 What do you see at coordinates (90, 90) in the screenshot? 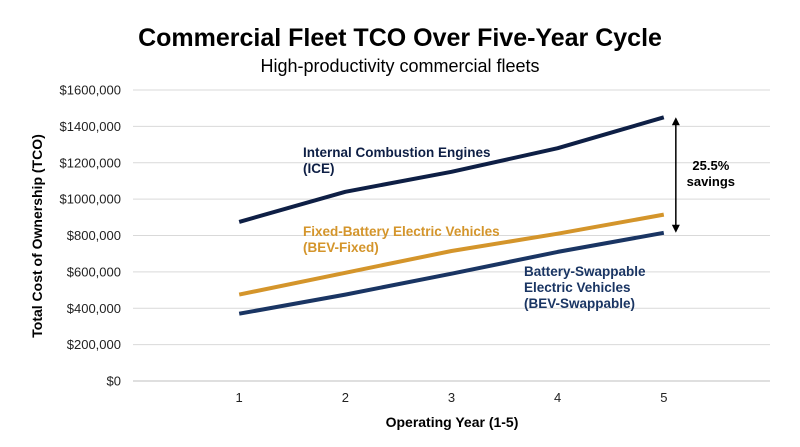
I see `y-tick-label: $1600,000` at bounding box center [90, 90].